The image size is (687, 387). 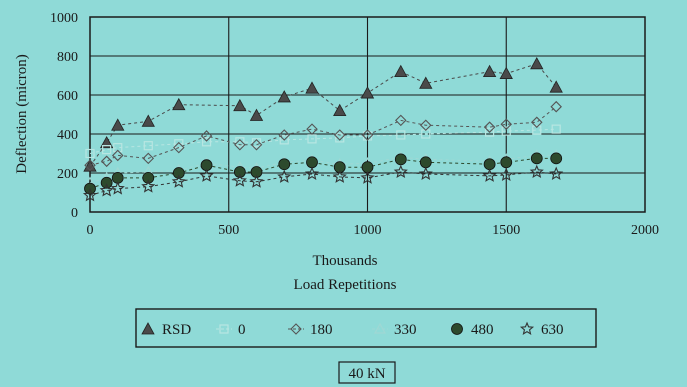 I want to click on legend-label: 0, so click(x=242, y=330).